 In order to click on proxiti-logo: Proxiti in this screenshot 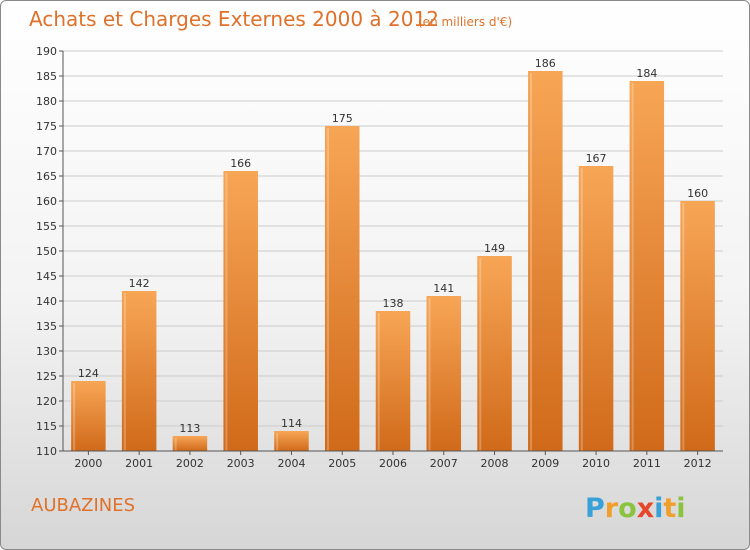, I will do `click(635, 508)`.